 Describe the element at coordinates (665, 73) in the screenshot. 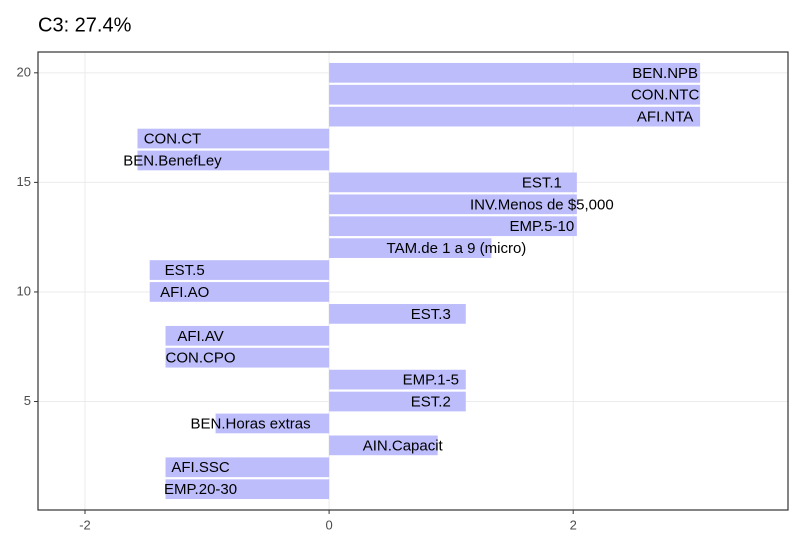

I see `bar-label: BEN.NPB` at that location.